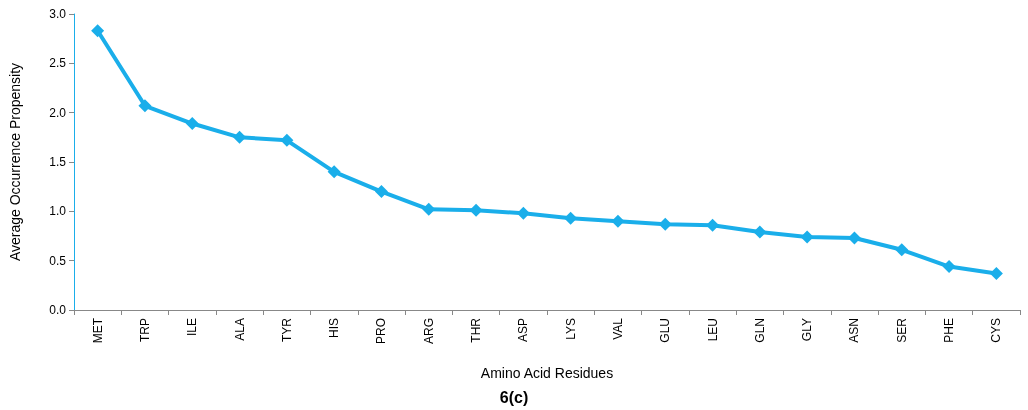 The width and height of the screenshot is (1028, 410). What do you see at coordinates (58, 260) in the screenshot?
I see `y-tick-label: 0.5` at bounding box center [58, 260].